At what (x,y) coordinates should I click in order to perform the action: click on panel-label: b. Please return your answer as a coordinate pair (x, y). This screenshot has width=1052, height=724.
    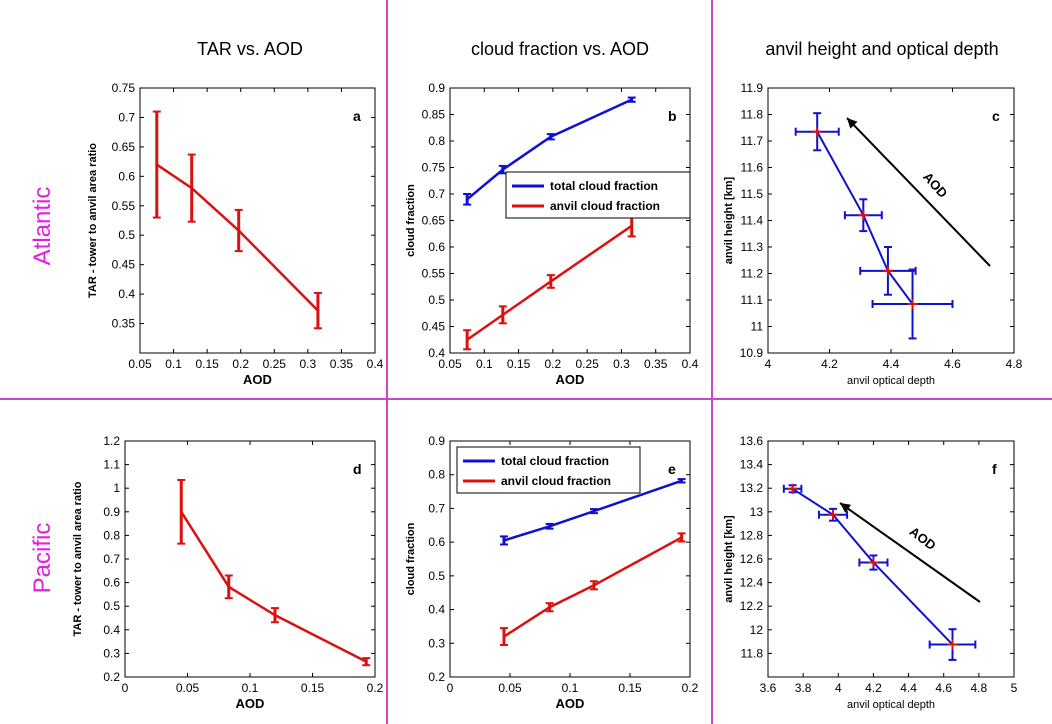
    Looking at the image, I should click on (672, 116).